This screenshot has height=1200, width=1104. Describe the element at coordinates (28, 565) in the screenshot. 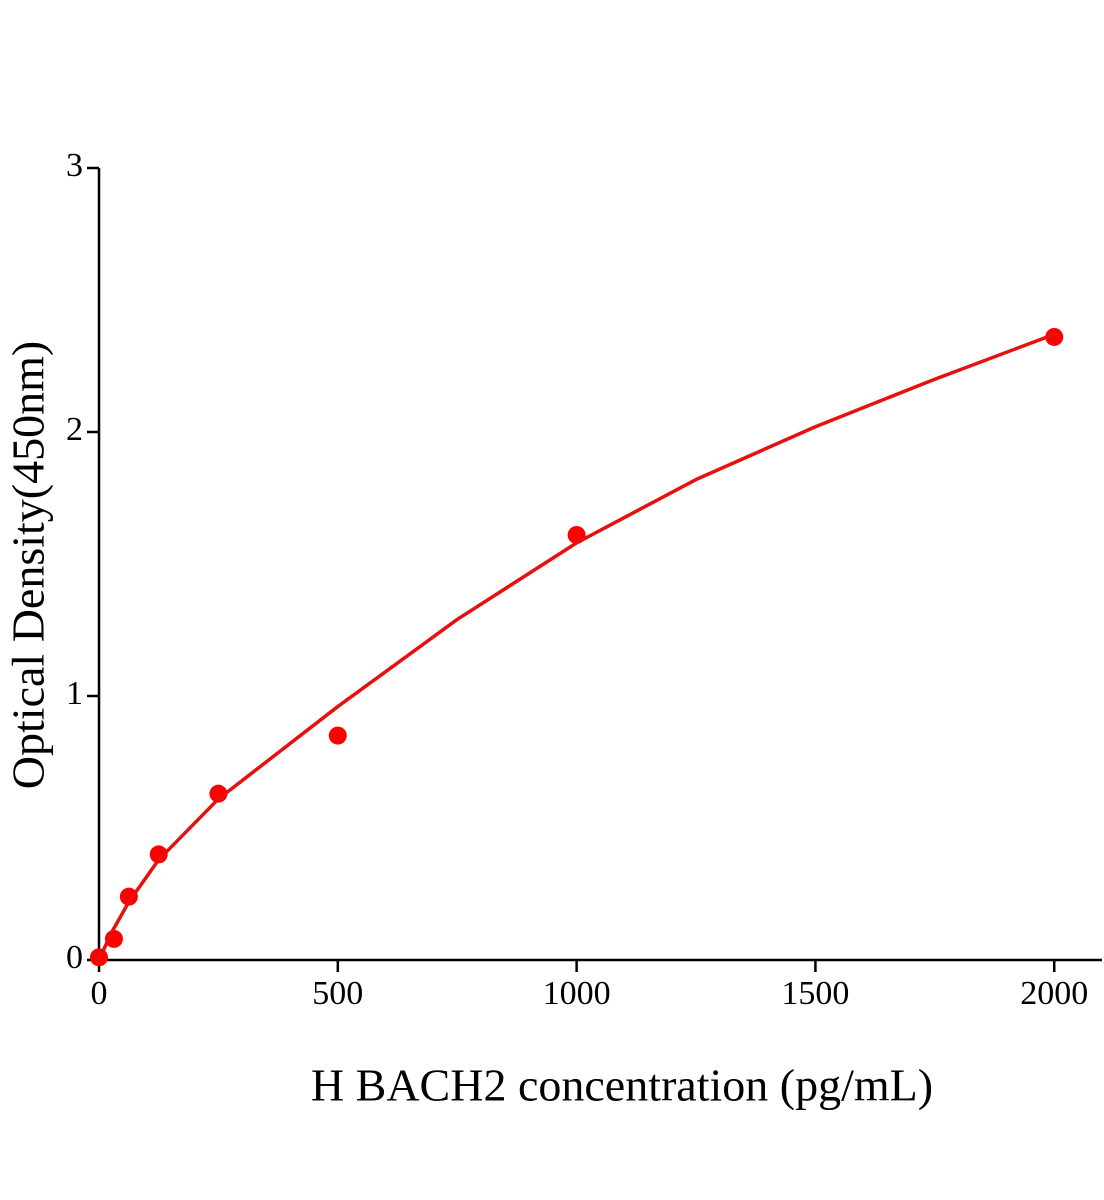

I see `y-axis-title: Optical Density(450nm)` at that location.